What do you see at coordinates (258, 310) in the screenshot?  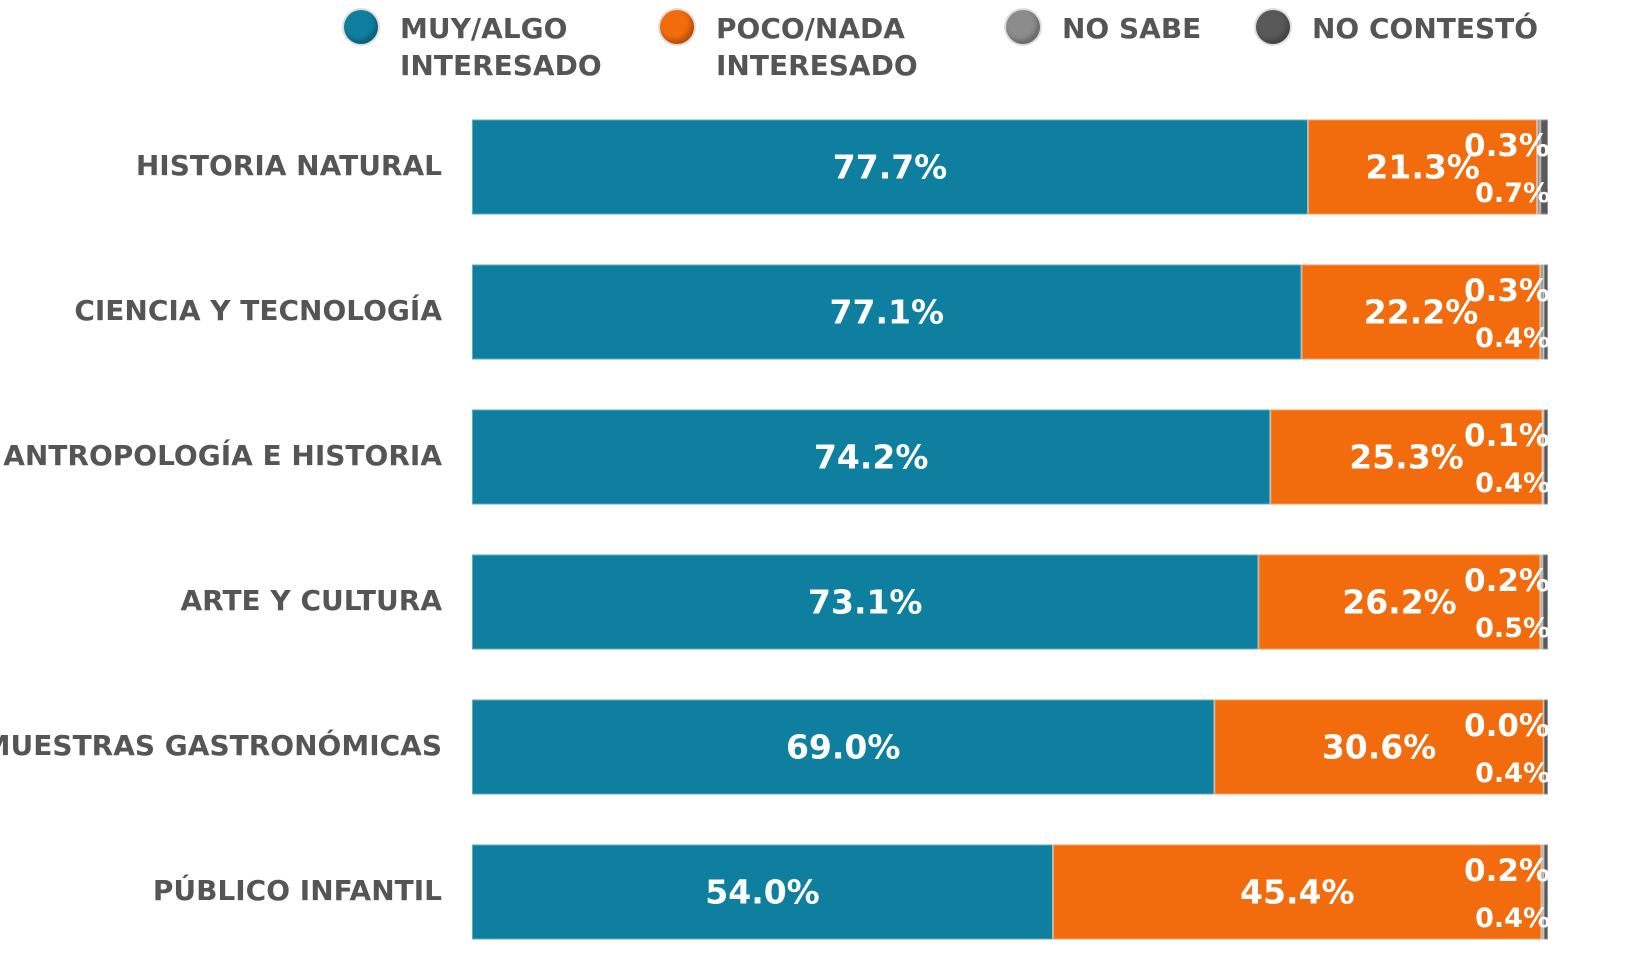 I see `category-label: CIENCIA Y TECNOLOGÍA` at bounding box center [258, 310].